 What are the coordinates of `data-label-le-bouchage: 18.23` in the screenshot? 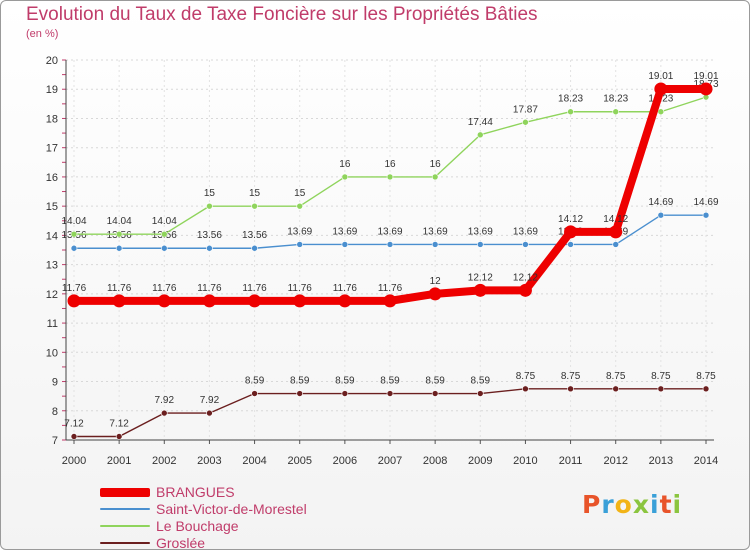 It's located at (570, 99).